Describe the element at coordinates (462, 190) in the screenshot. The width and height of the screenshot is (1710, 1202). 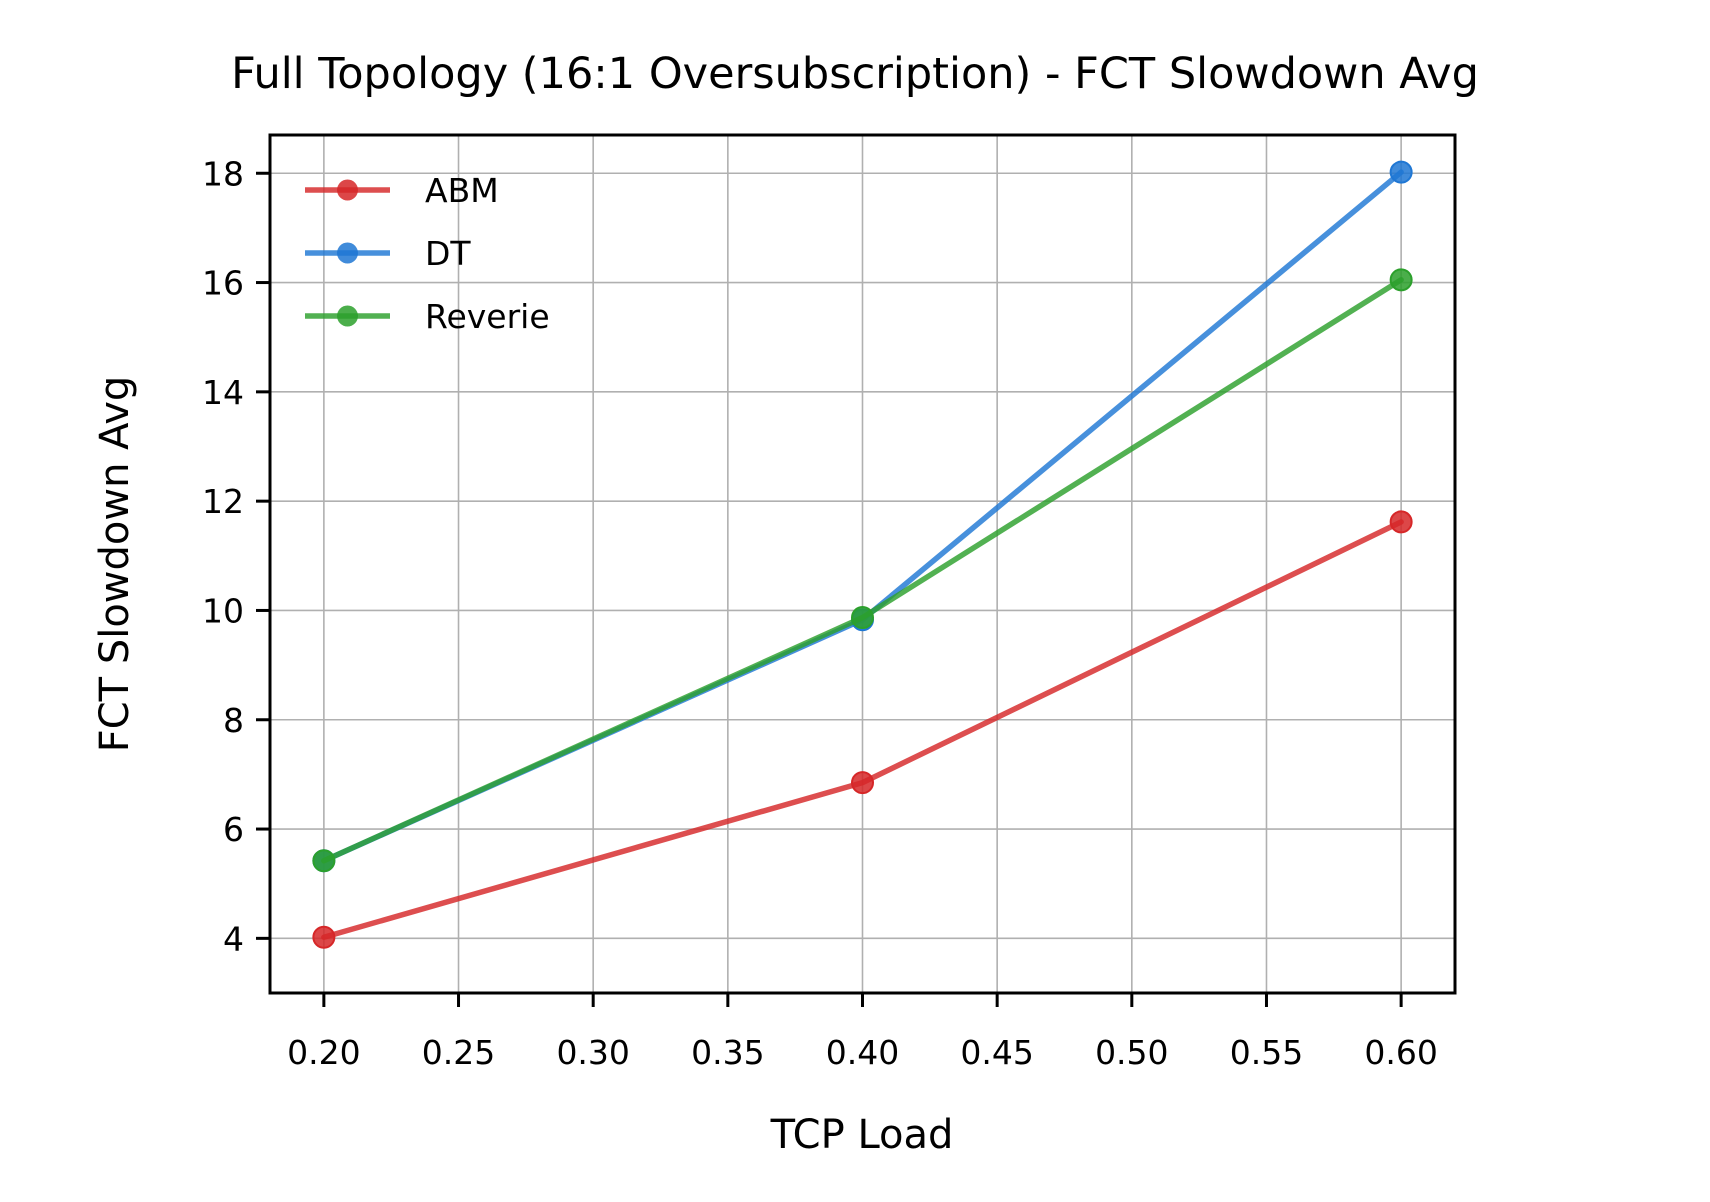
I see `legend-label: ABM` at that location.